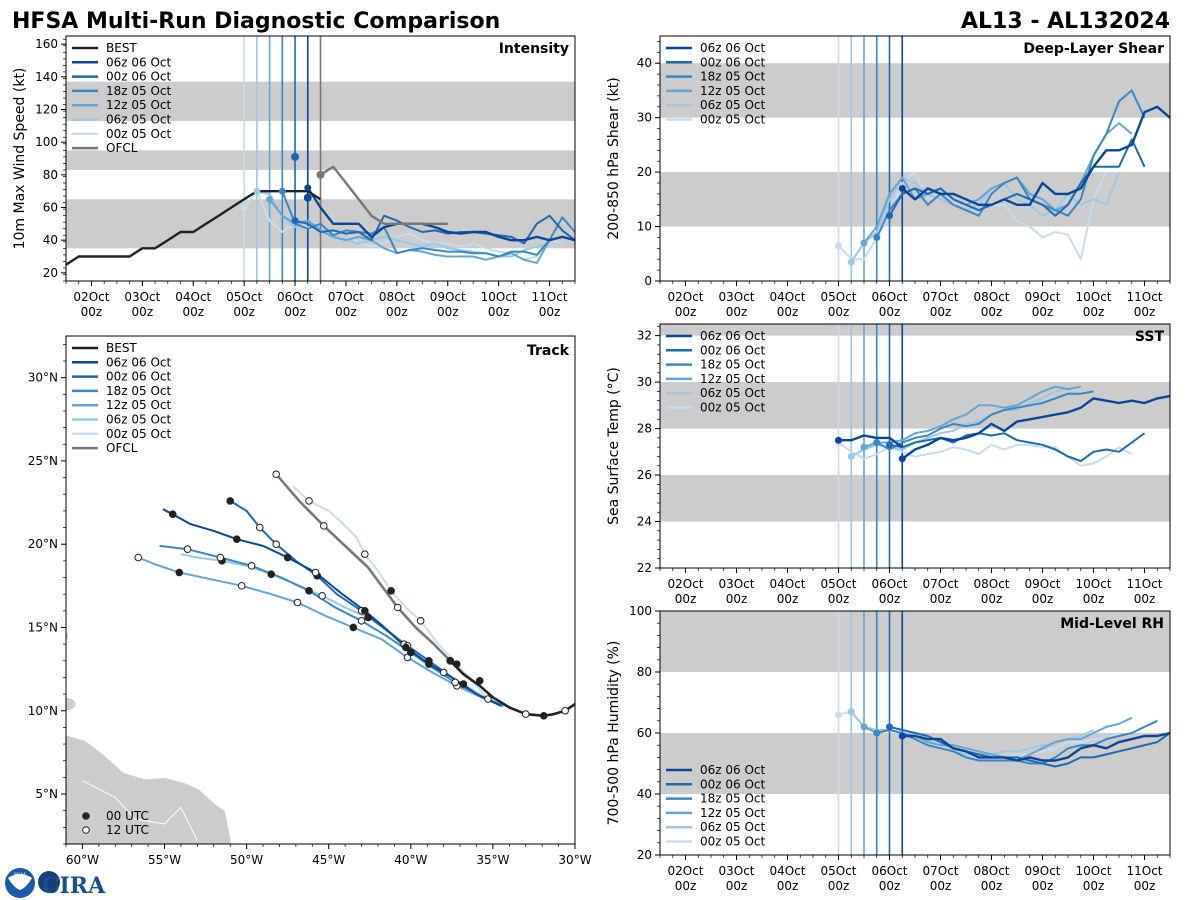 This screenshot has height=900, width=1200. What do you see at coordinates (448, 297) in the screenshot?
I see `intensity-xtick-label: 09Oct` at bounding box center [448, 297].